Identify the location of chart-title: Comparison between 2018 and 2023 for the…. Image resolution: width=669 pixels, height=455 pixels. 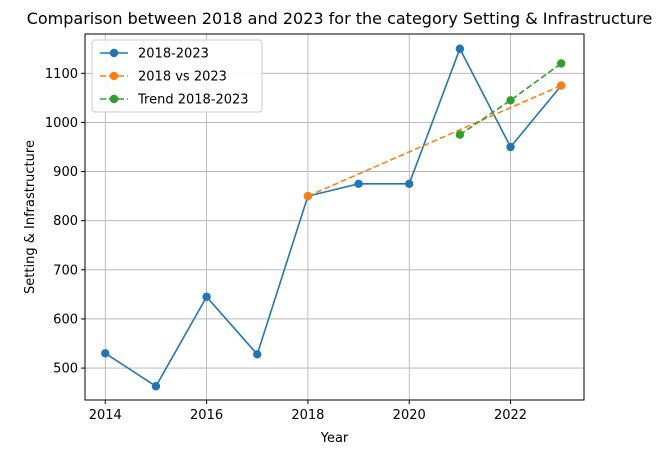
(340, 18).